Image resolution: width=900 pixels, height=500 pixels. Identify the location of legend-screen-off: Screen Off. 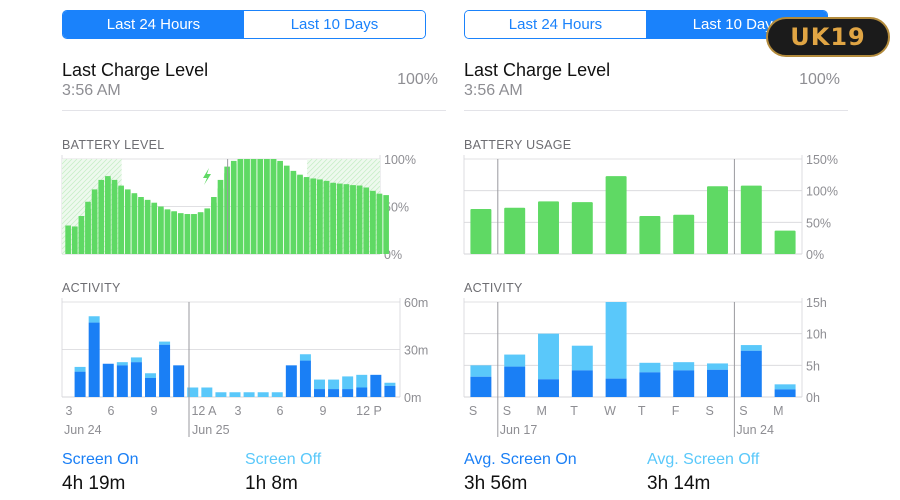
(283, 459).